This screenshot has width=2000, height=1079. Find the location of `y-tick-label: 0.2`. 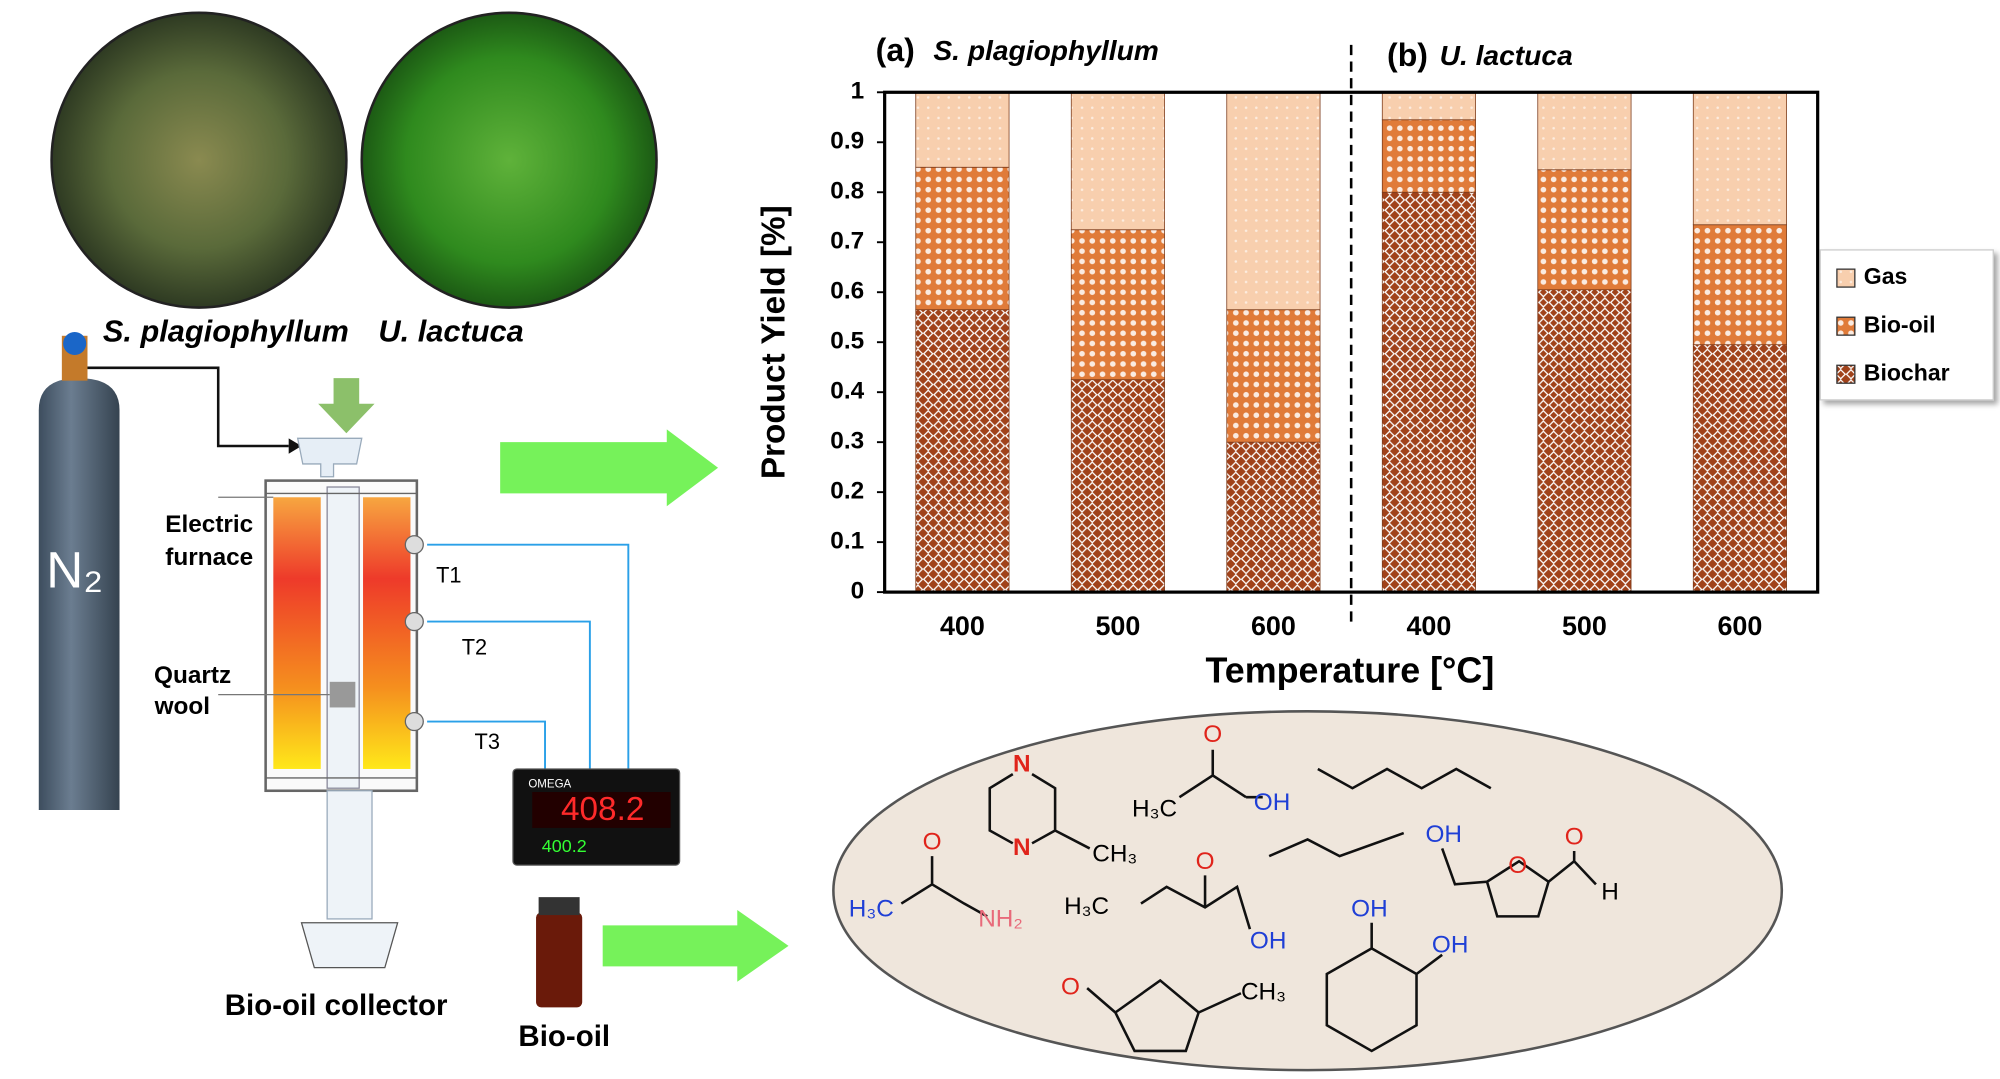

y-tick-label: 0.2 is located at coordinates (847, 491).